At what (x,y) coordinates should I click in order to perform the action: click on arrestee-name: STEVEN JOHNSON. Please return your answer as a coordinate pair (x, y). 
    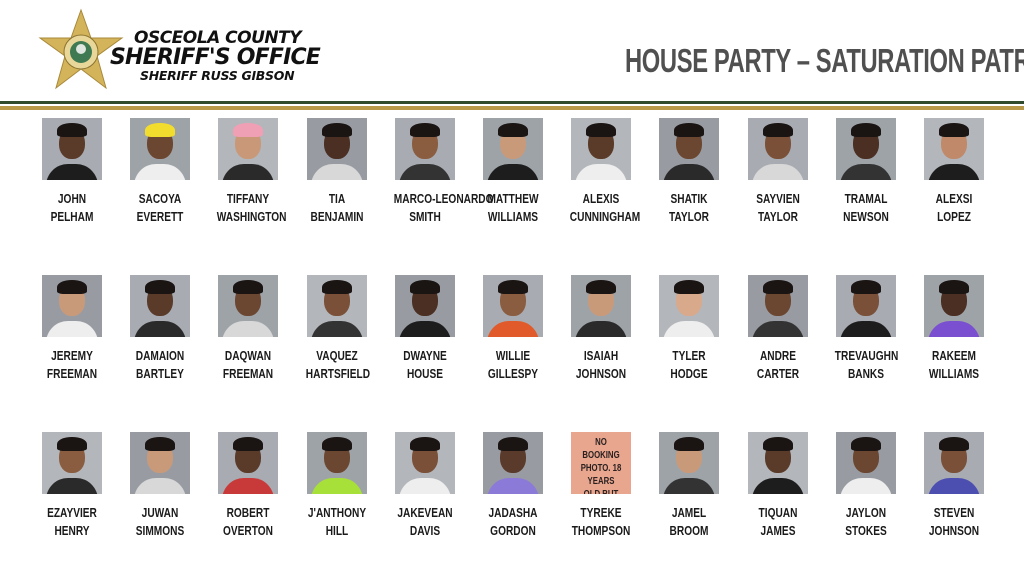
    Looking at the image, I should click on (954, 521).